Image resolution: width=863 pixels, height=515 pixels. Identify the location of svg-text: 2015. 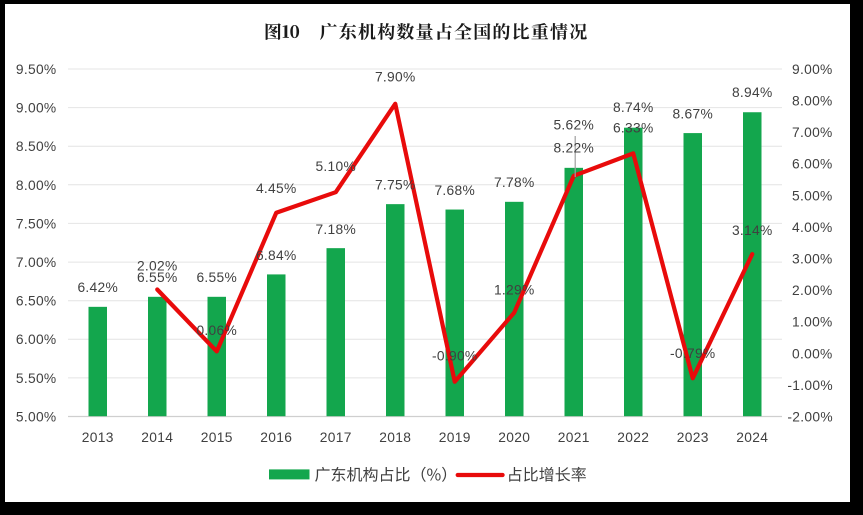
(217, 437).